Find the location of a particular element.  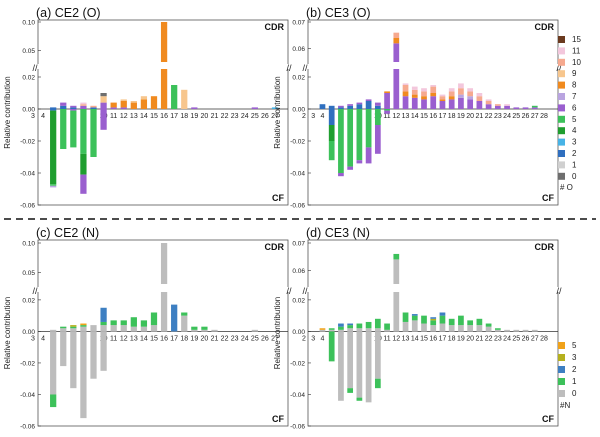

panel-1-y-tick-label: -0.02 is located at coordinates (27, 142).